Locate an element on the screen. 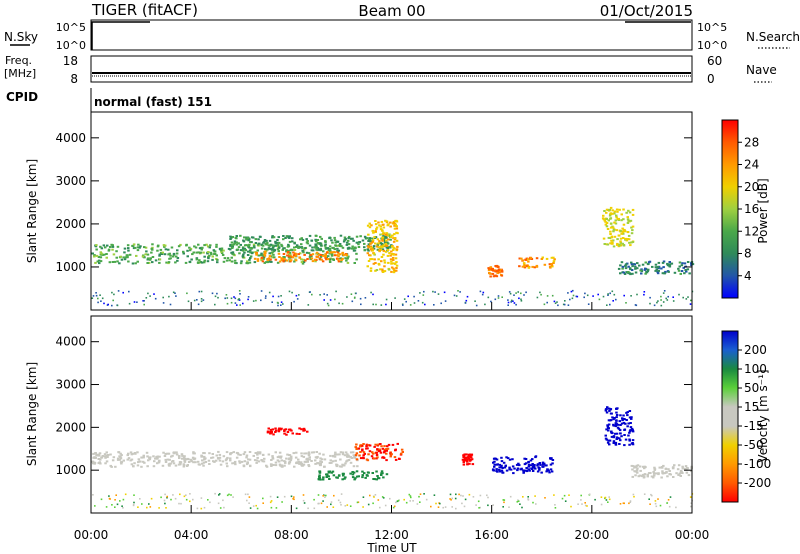 The height and width of the screenshot is (554, 800). velocity-echo-region is located at coordinates (287, 431).